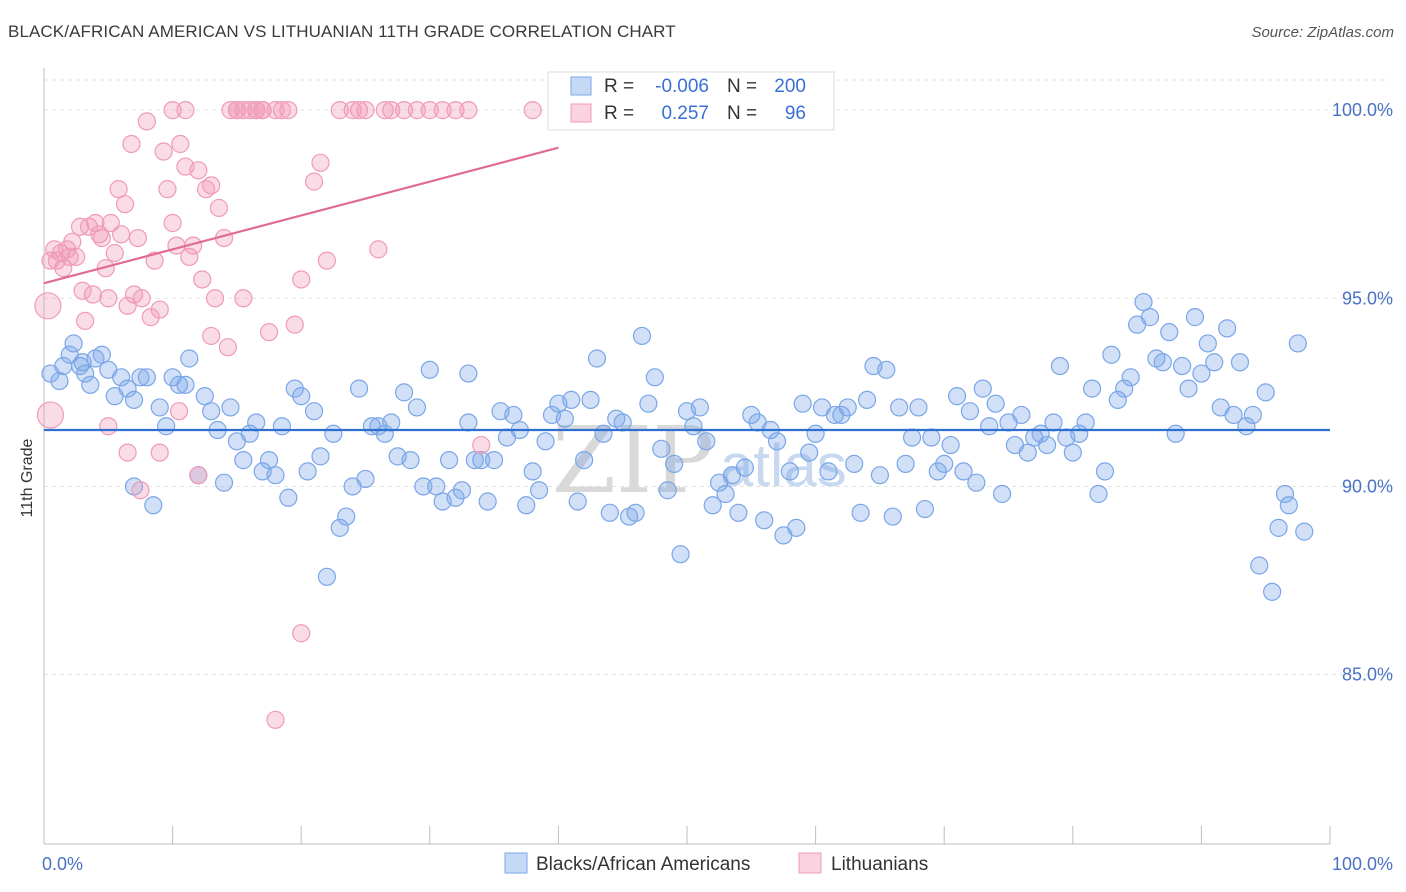 This screenshot has height=892, width=1406. What do you see at coordinates (691, 101) in the screenshot?
I see `legend-box: R = -0.006 N = 200 R = 0.257 N = 96` at bounding box center [691, 101].